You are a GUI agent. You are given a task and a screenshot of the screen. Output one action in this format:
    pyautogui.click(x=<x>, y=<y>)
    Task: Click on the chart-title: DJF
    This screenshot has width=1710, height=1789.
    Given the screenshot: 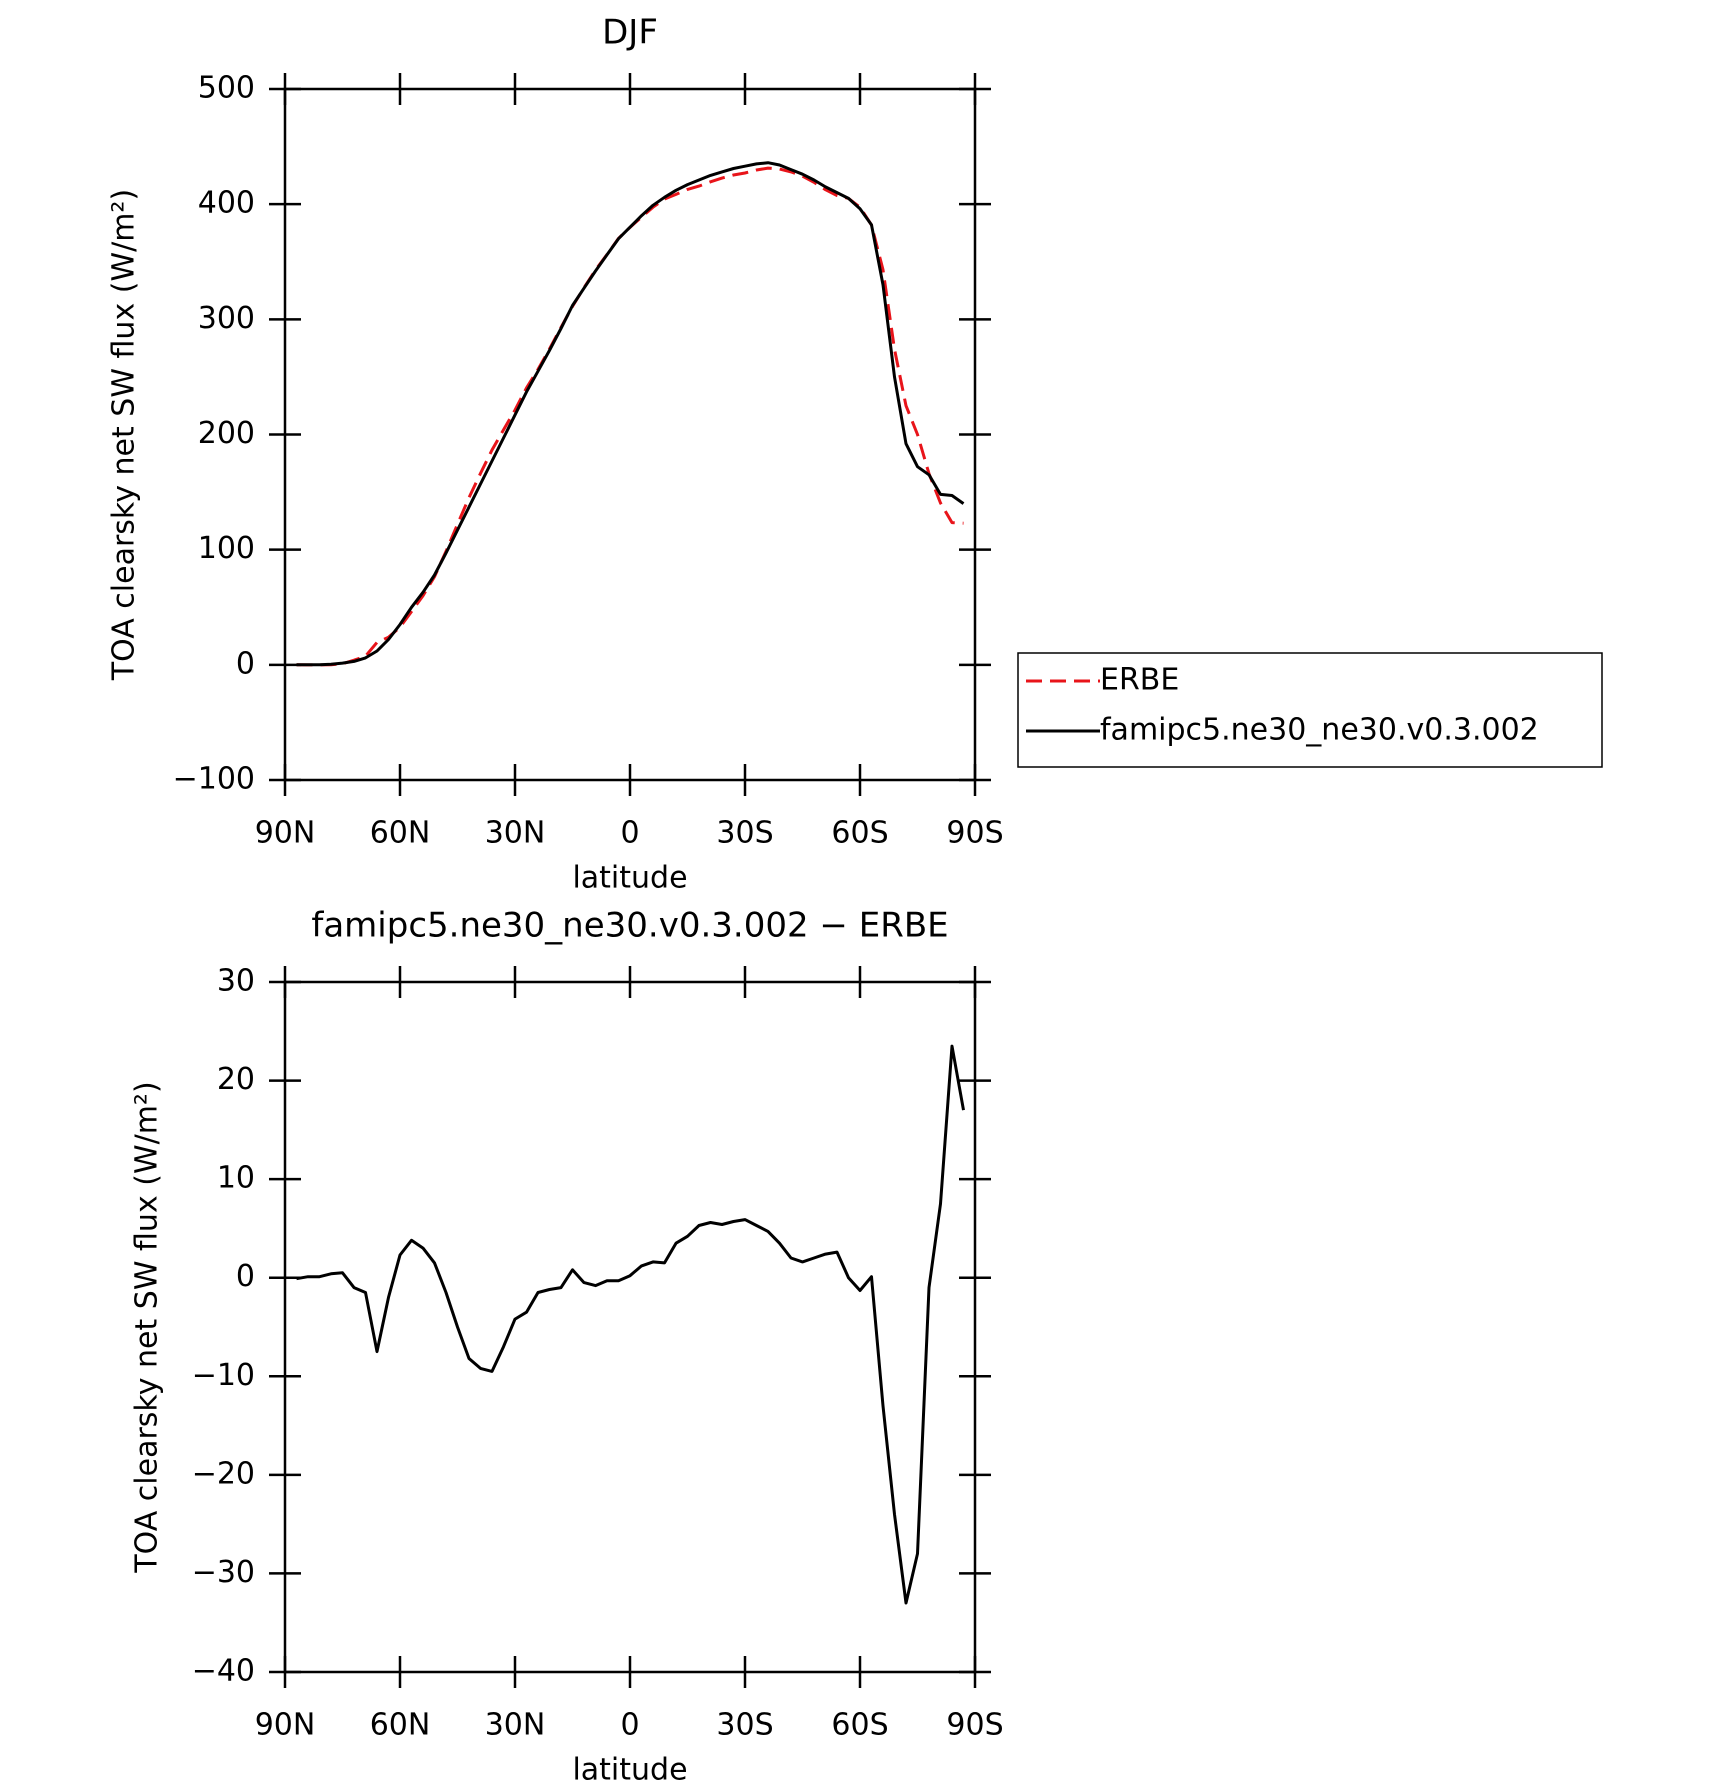 What is the action you would take?
    pyautogui.click(x=630, y=33)
    